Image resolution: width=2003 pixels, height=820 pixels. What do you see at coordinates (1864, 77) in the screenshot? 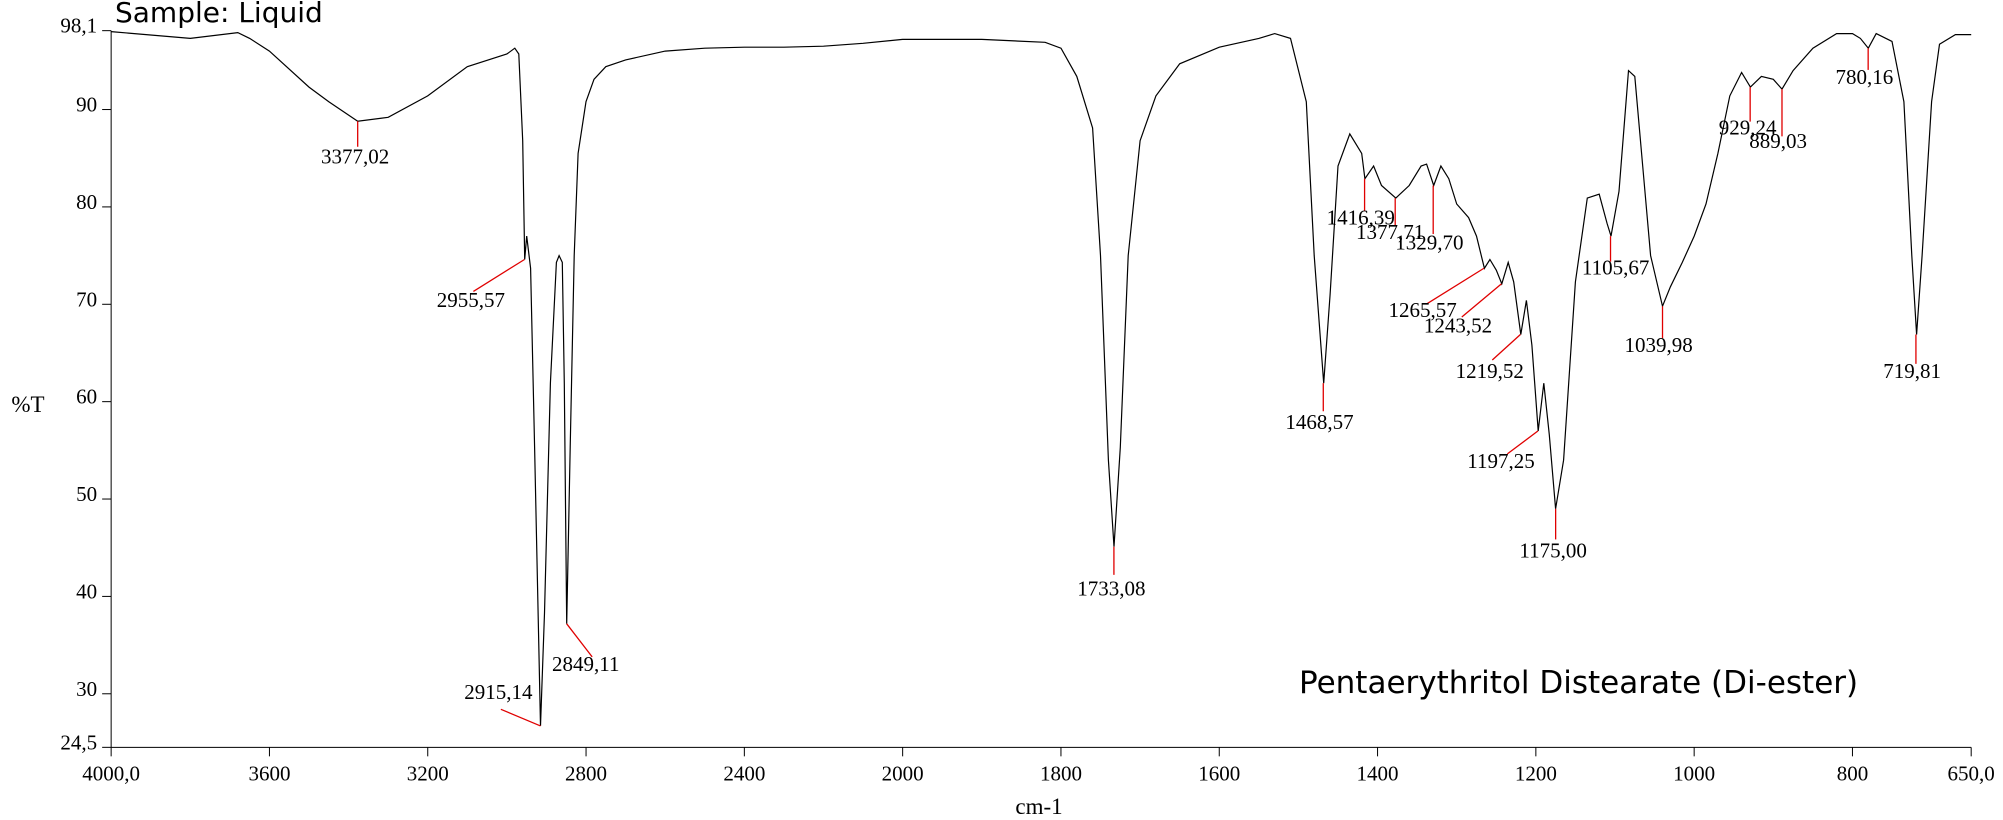
I see `peak-label: 780,16` at bounding box center [1864, 77].